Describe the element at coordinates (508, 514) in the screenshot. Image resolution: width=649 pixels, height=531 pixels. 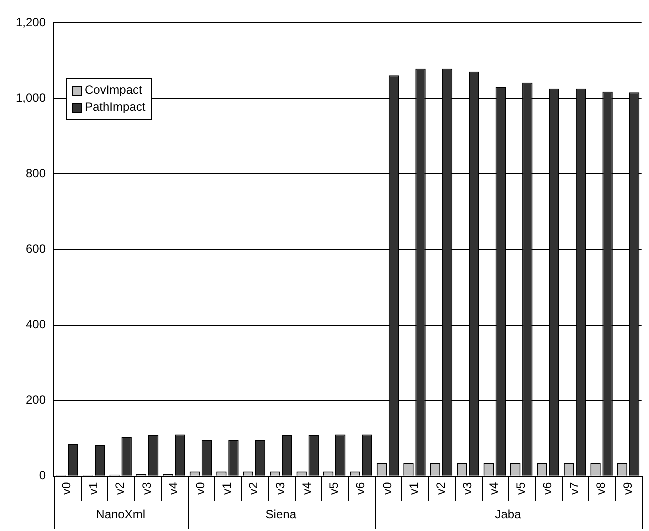
I see `text: Jaba` at that location.